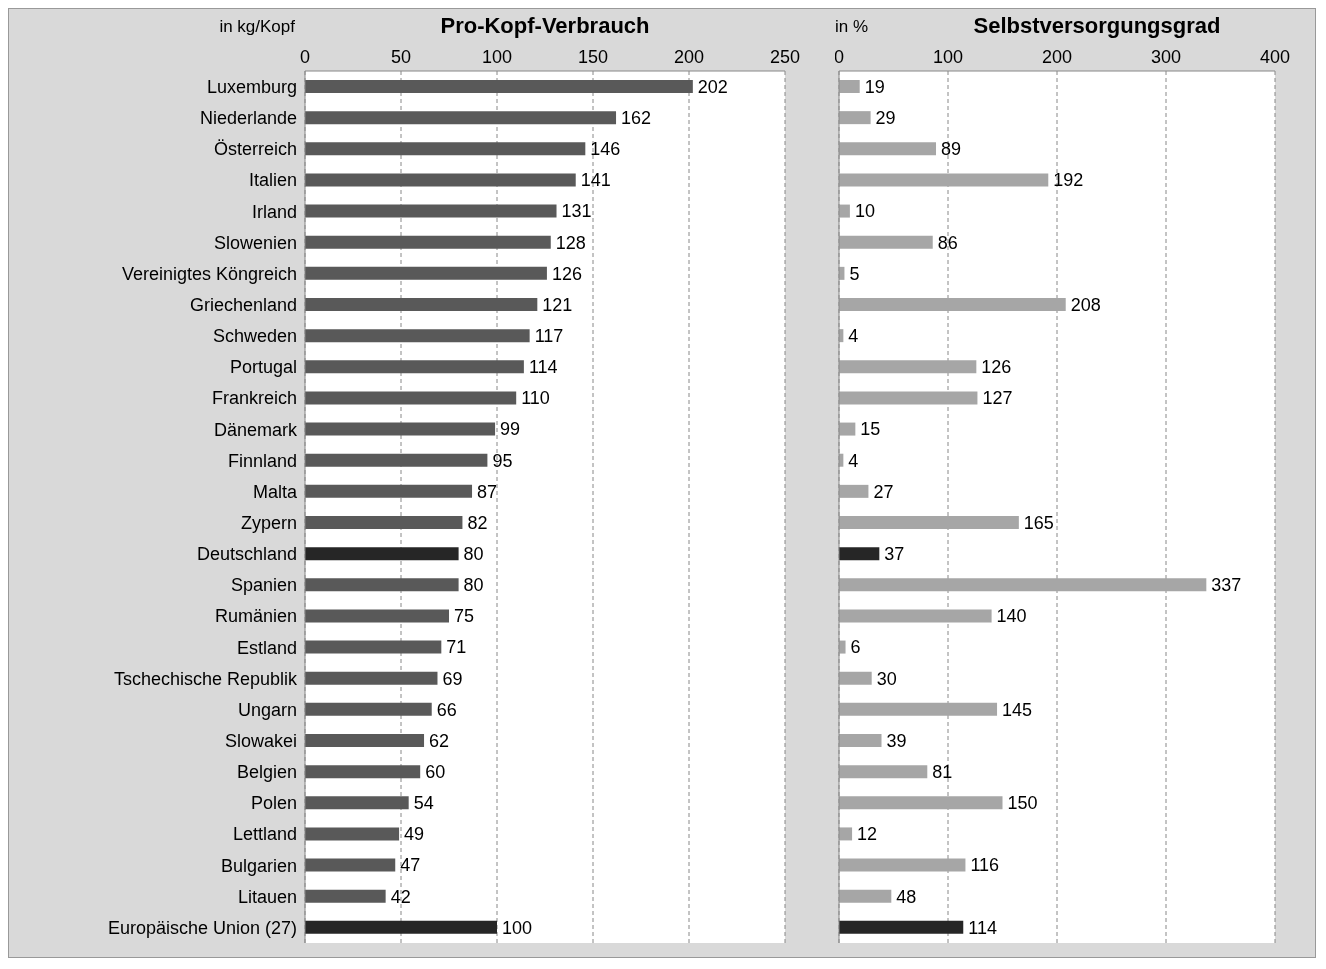 This screenshot has width=1326, height=969. What do you see at coordinates (570, 242) in the screenshot?
I see `data-label: 128` at bounding box center [570, 242].